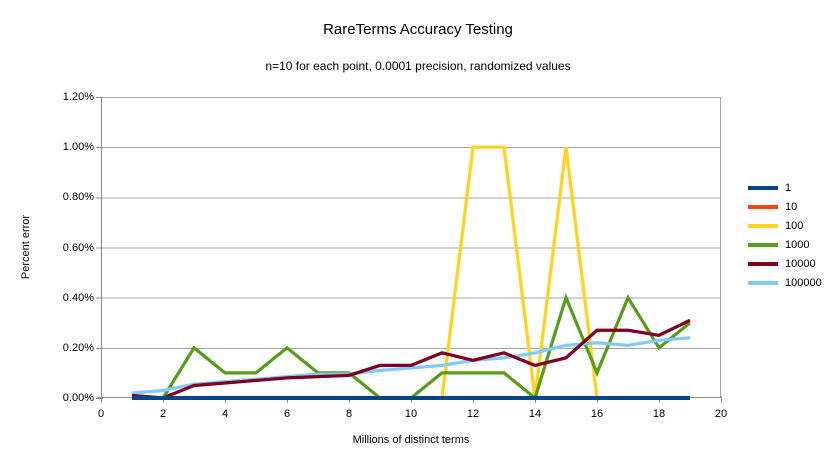 This screenshot has width=836, height=470. I want to click on legend-item-1: 1, so click(785, 187).